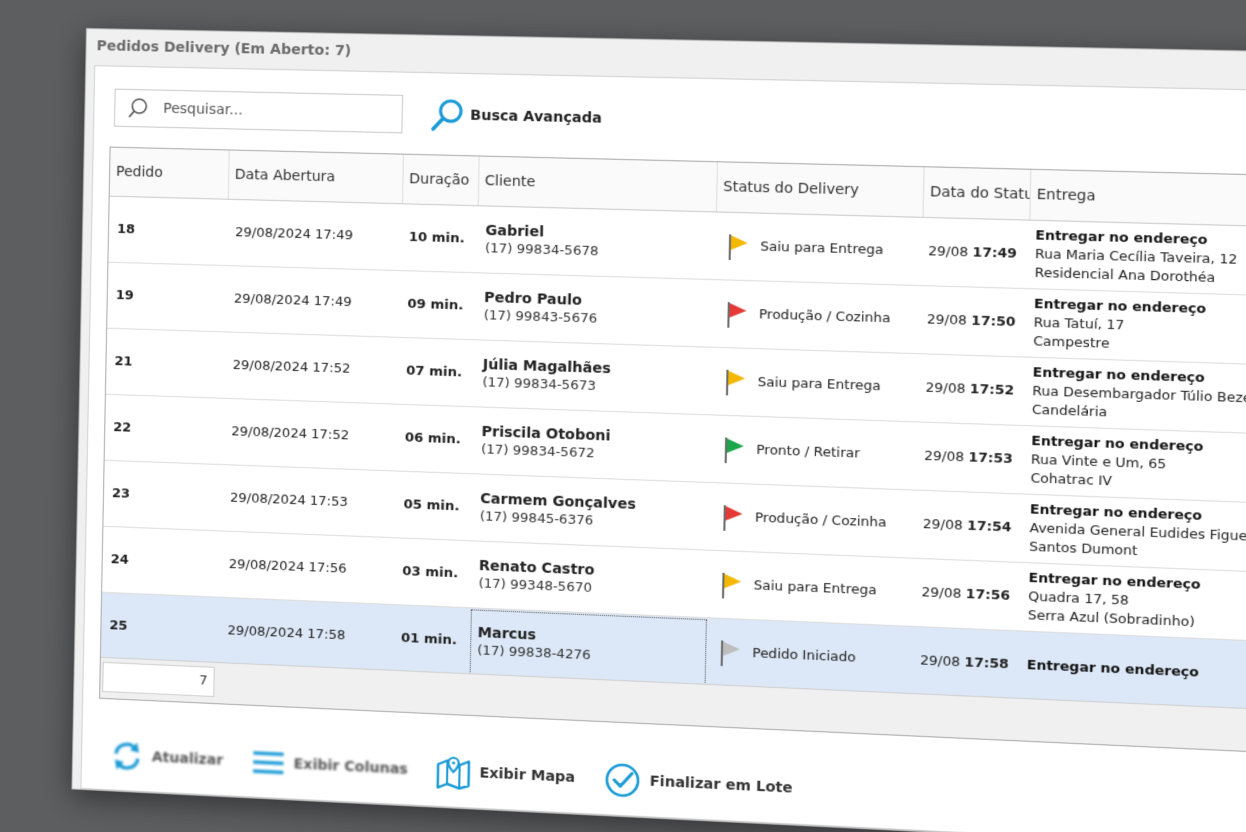  Describe the element at coordinates (311, 368) in the screenshot. I see `open-date: 29/08/2024 17:52` at that location.